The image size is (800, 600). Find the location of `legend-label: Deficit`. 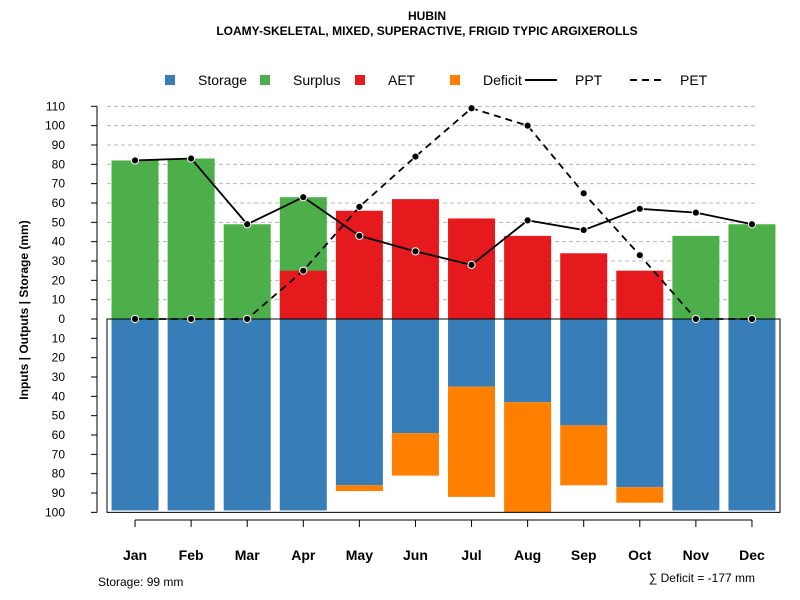

legend-label: Deficit is located at coordinates (502, 80).